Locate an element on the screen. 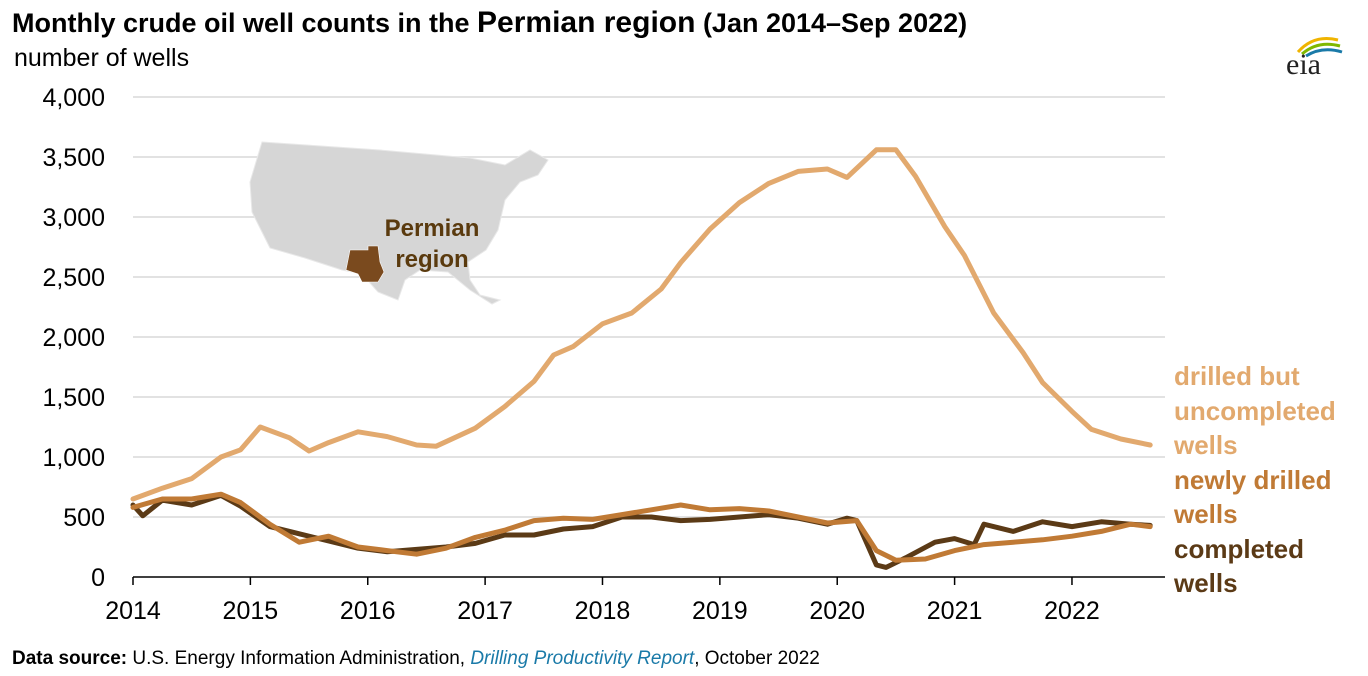 The height and width of the screenshot is (676, 1368). legend-label-drilled-but-uncompleted-wells: uncompleted is located at coordinates (1255, 411).